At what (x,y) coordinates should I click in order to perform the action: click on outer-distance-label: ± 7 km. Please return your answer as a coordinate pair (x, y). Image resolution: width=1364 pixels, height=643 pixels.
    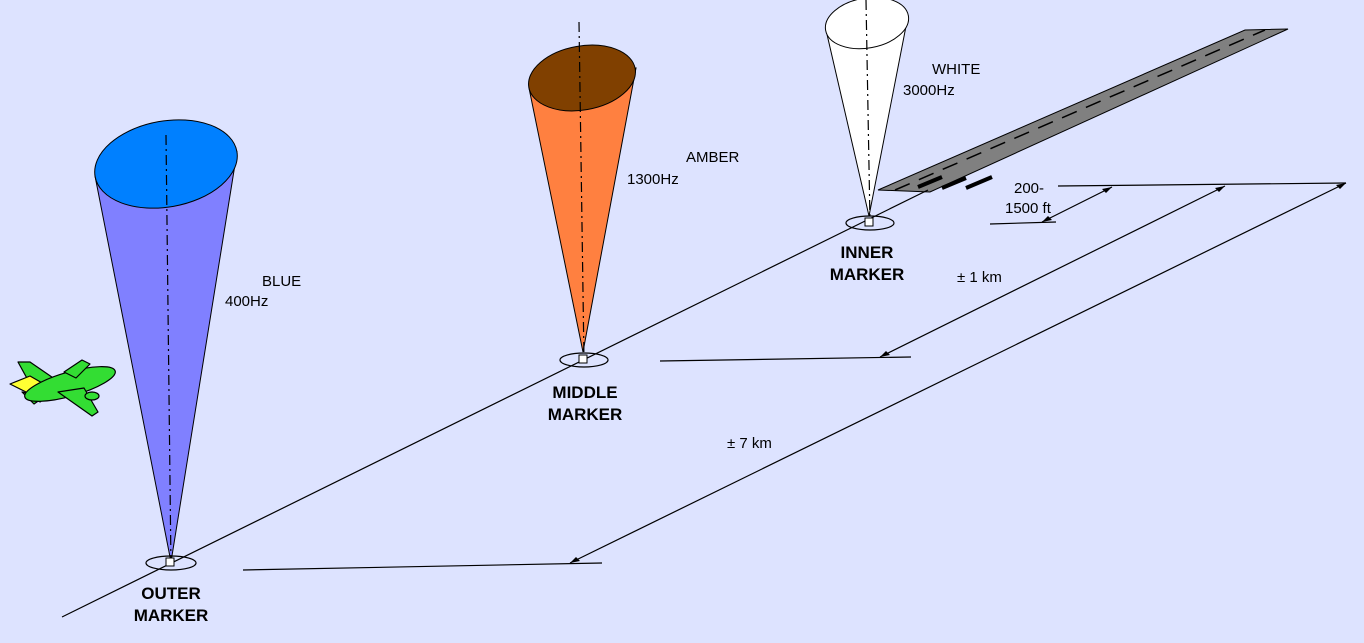
    Looking at the image, I should click on (749, 443).